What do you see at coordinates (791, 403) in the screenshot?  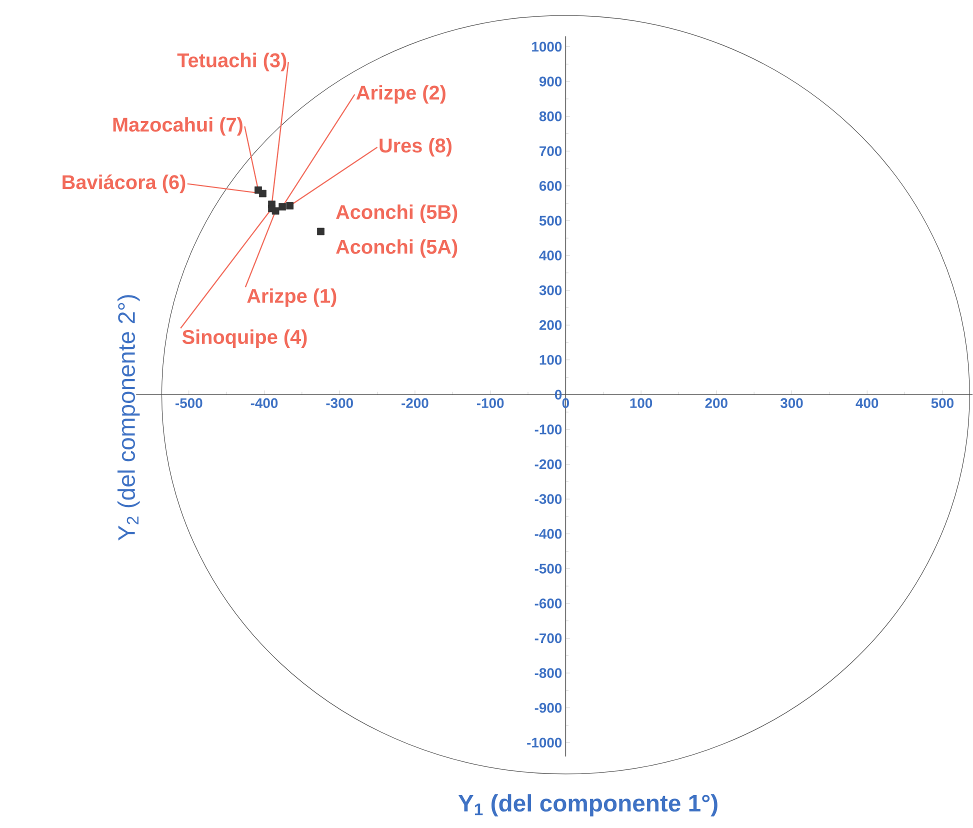 I see `x-tick-label: 300` at bounding box center [791, 403].